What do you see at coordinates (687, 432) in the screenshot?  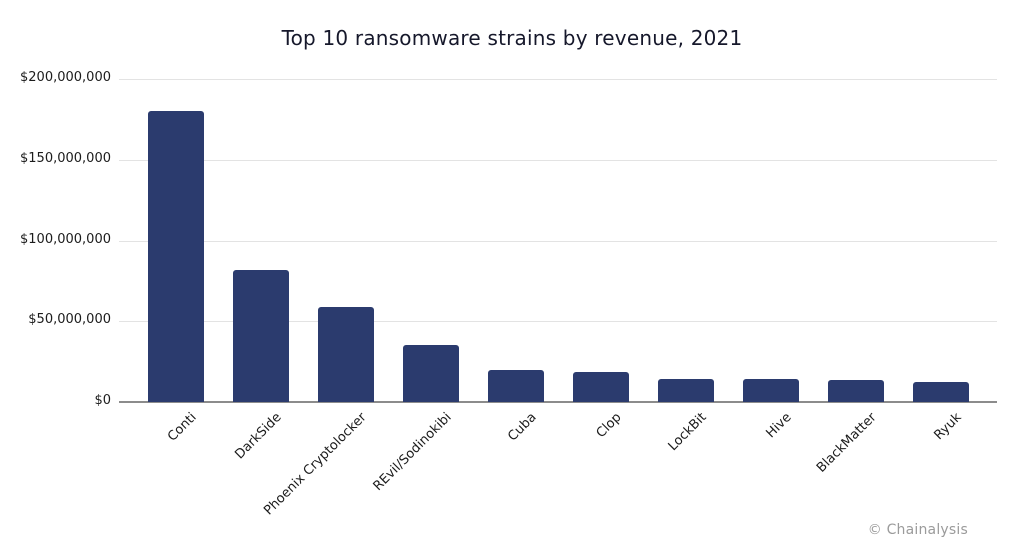 I see `x-tick-label: LockBit` at bounding box center [687, 432].